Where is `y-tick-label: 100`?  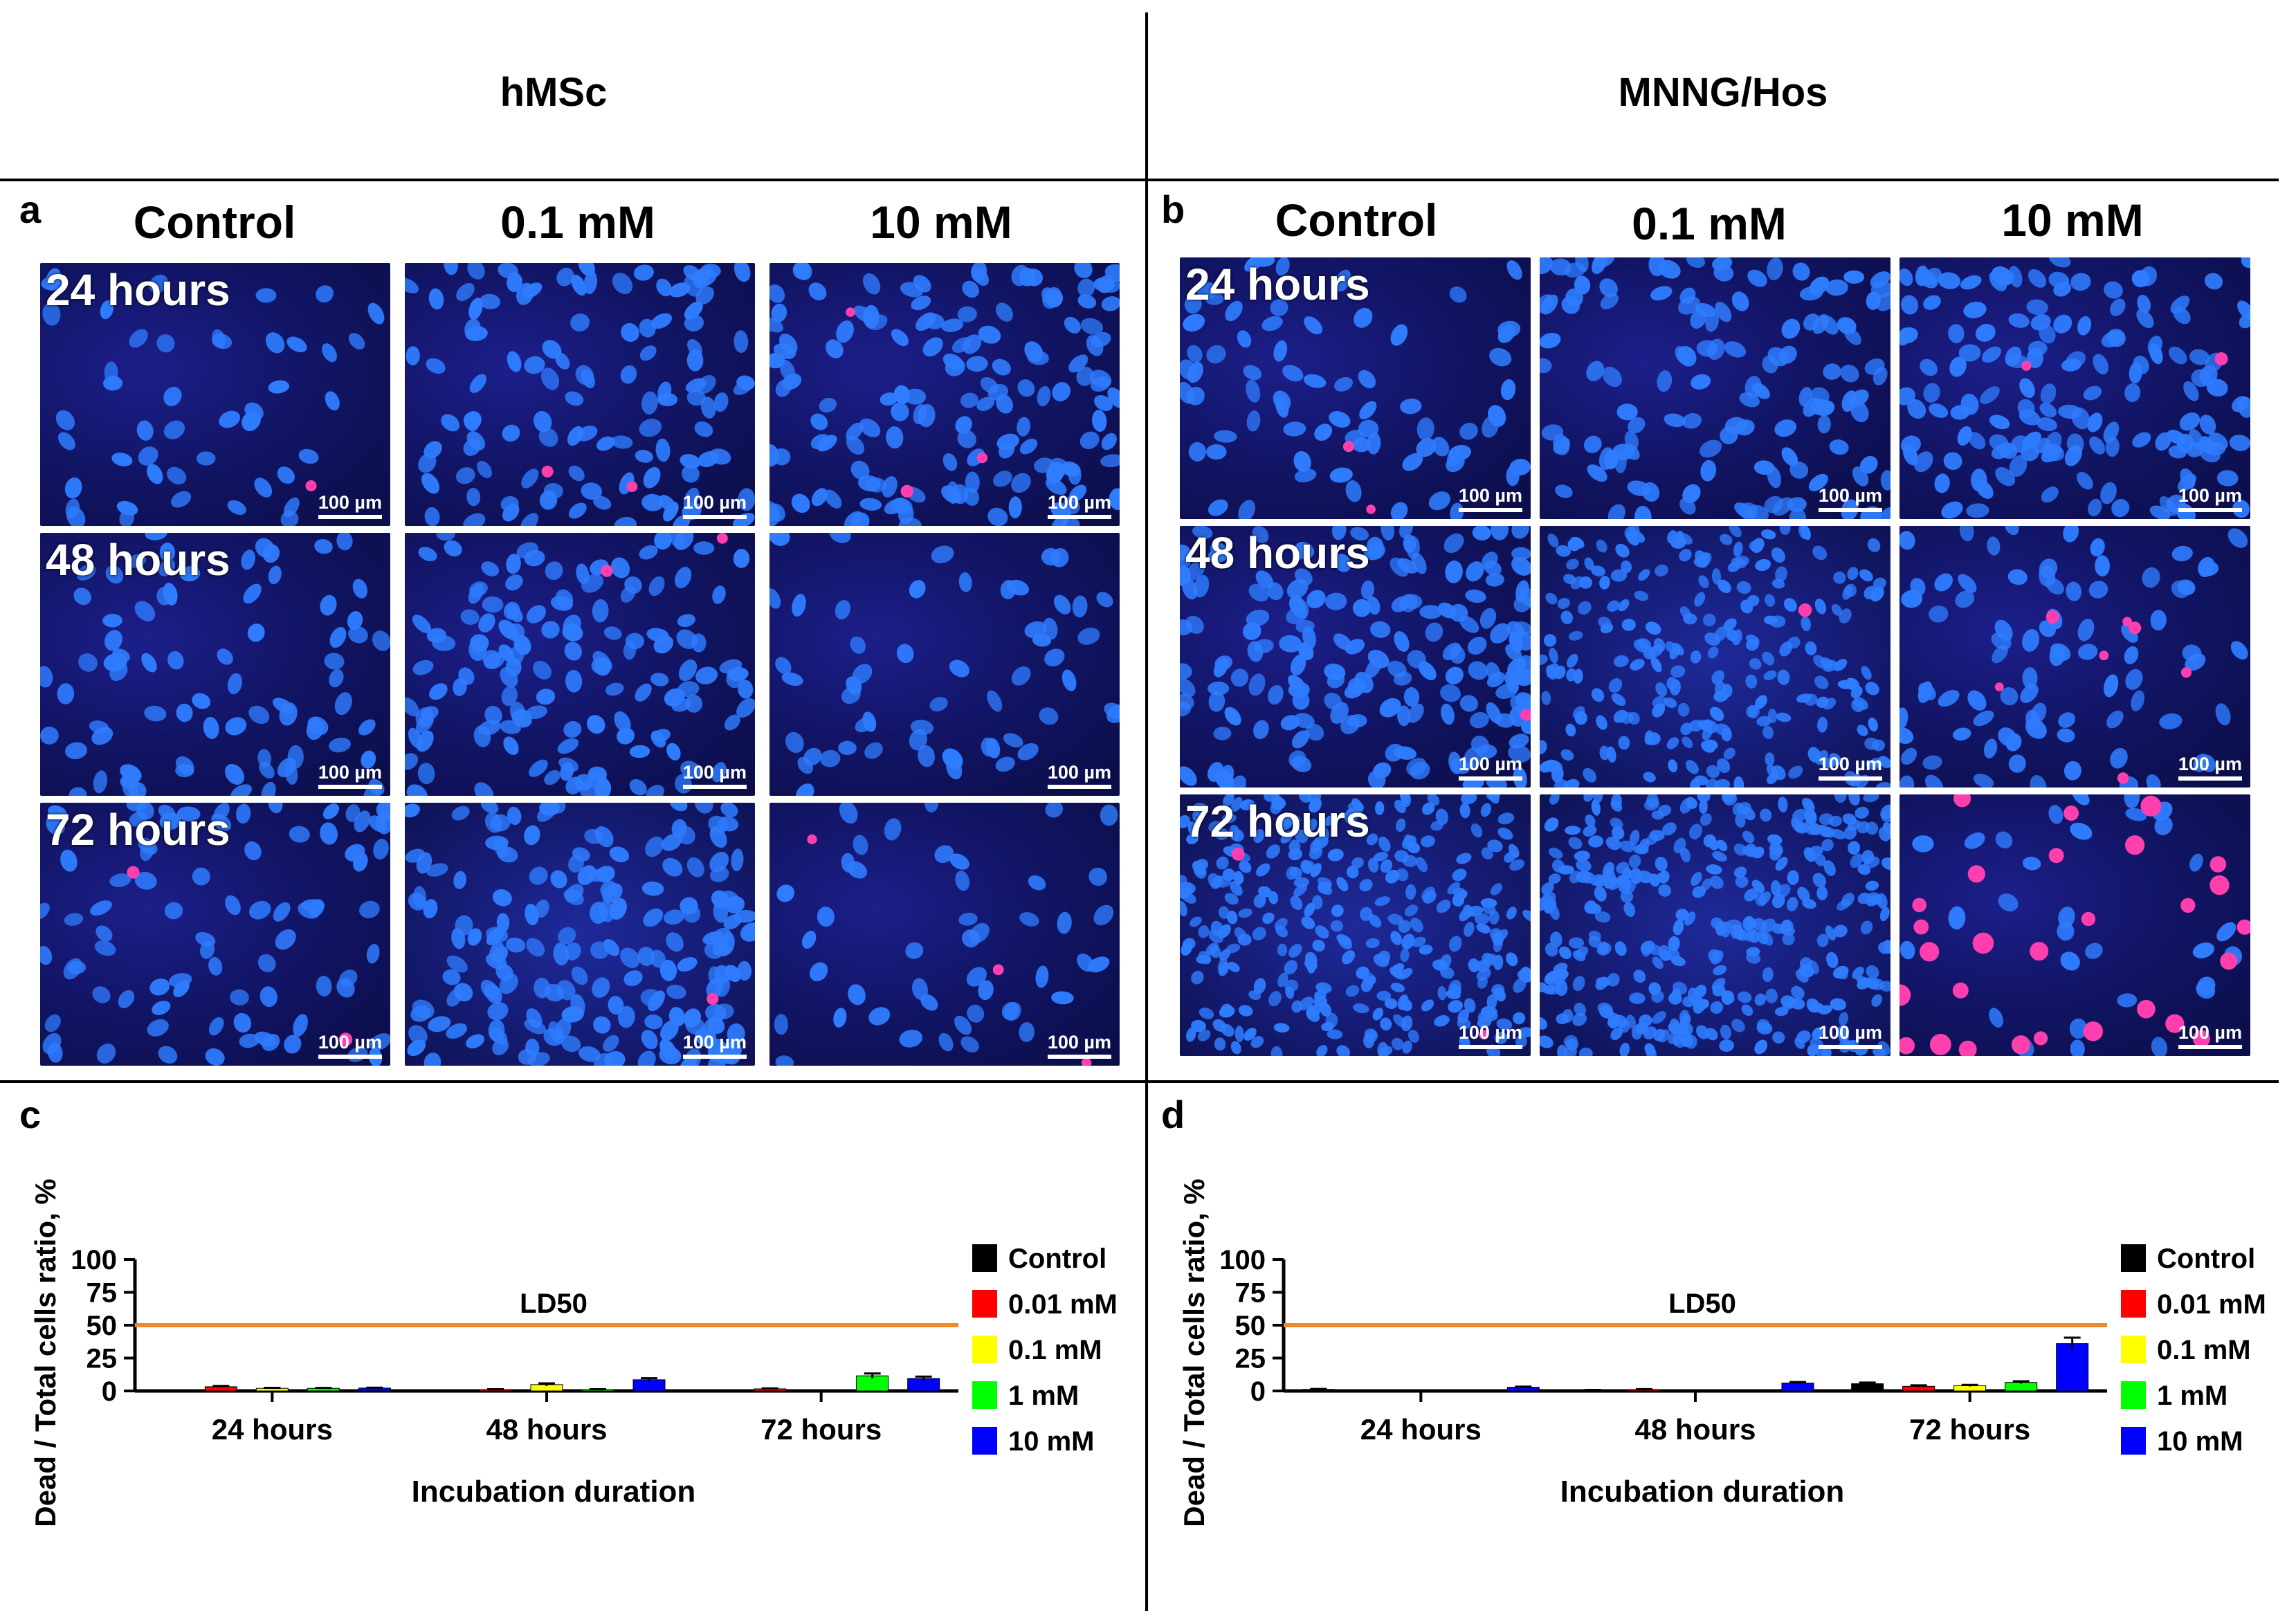 y-tick-label: 100 is located at coordinates (1242, 1260).